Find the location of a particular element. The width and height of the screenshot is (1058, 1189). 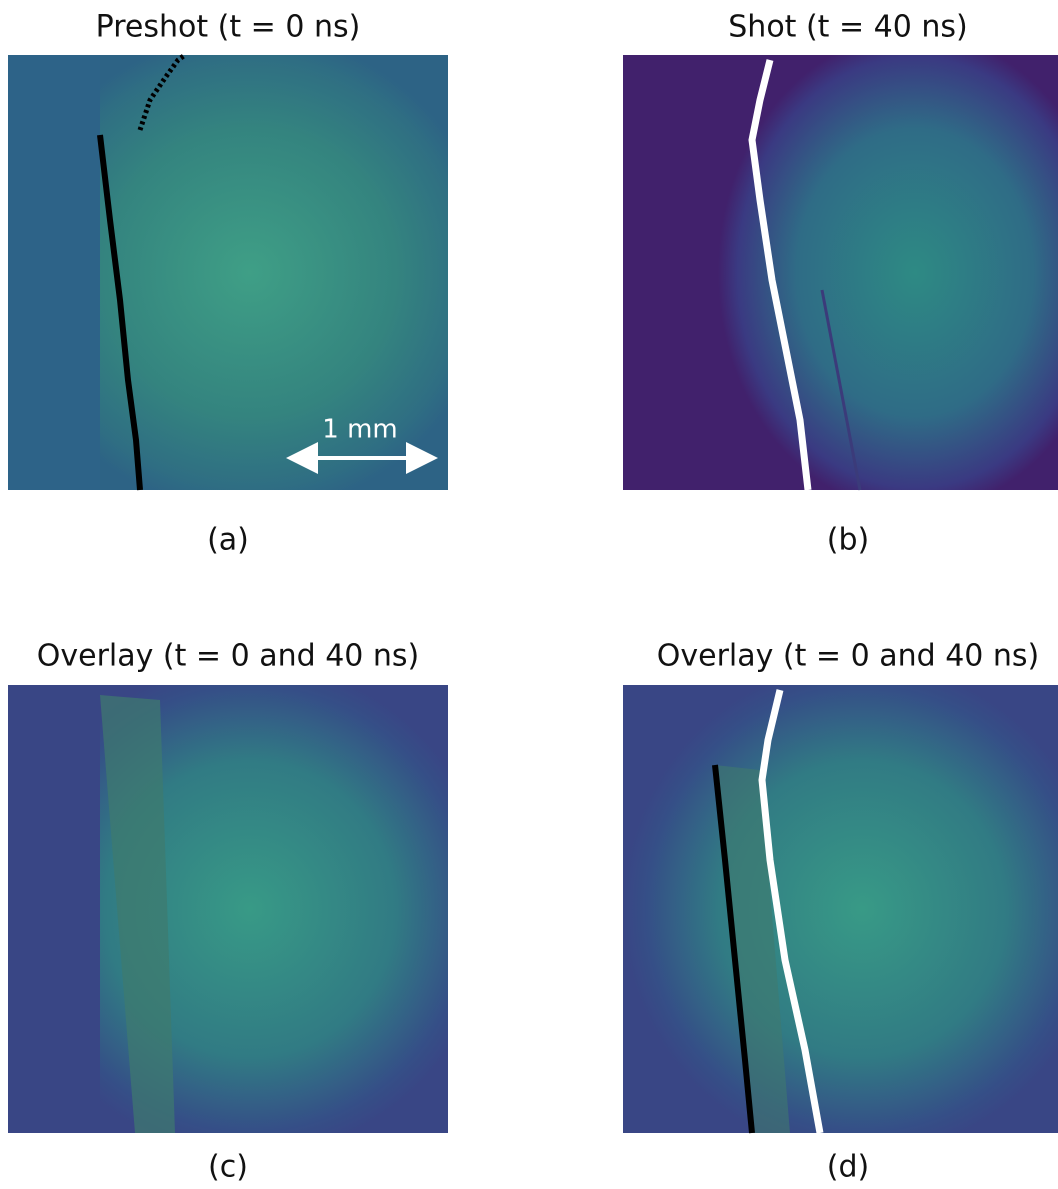

panel-caption: (a) is located at coordinates (228, 540).